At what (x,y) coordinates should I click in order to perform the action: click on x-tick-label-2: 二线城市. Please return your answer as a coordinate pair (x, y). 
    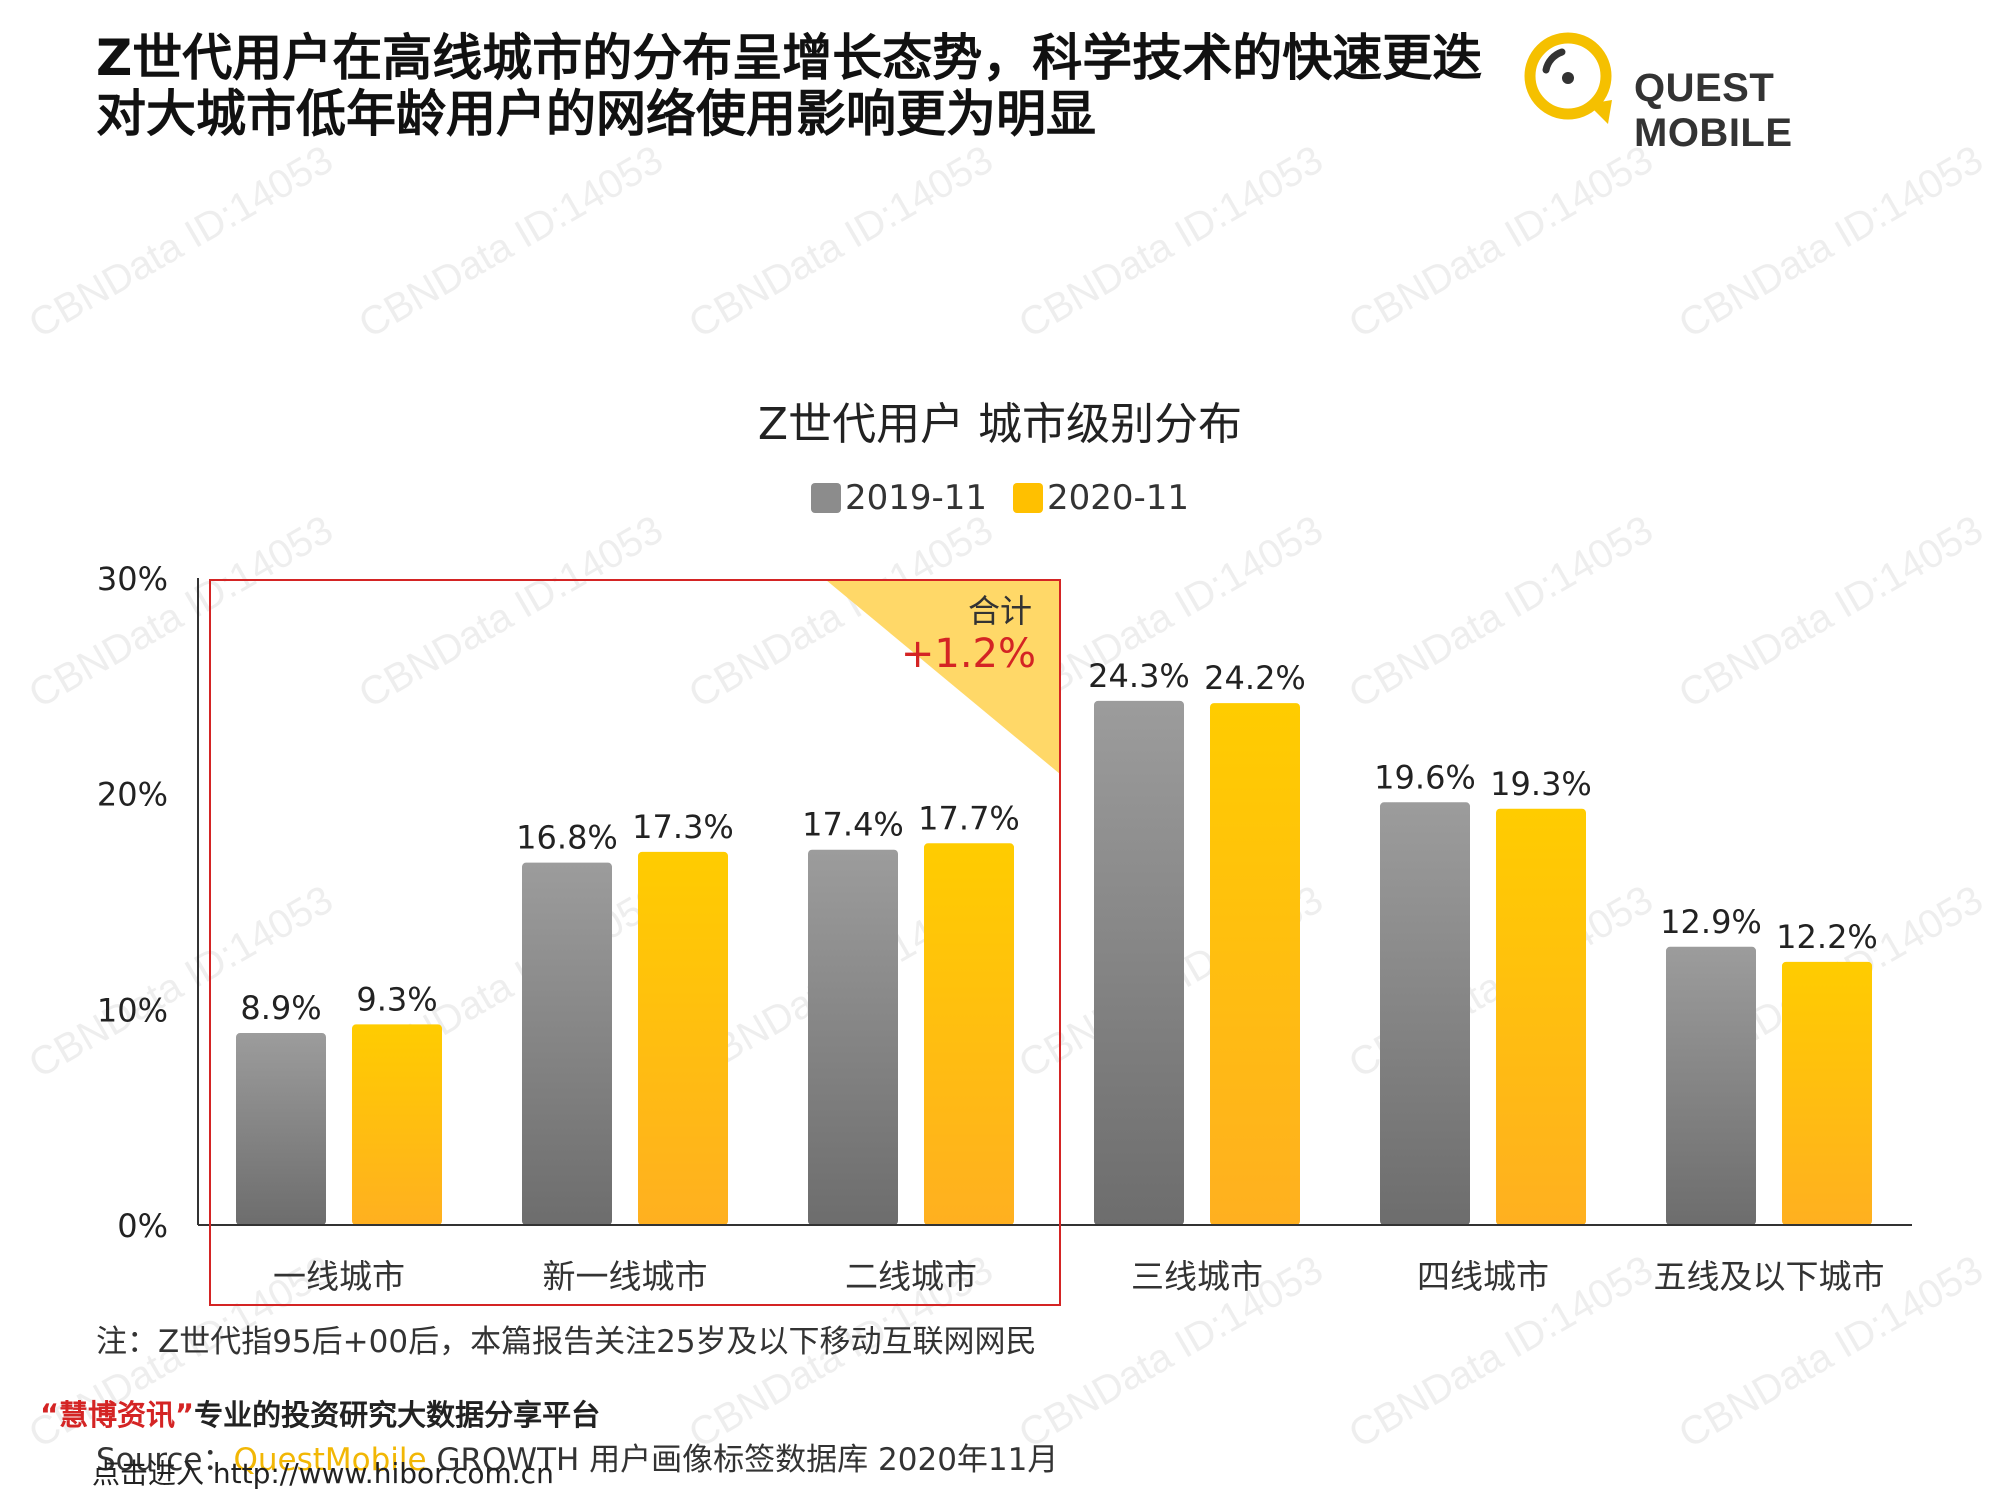
    Looking at the image, I should click on (911, 1276).